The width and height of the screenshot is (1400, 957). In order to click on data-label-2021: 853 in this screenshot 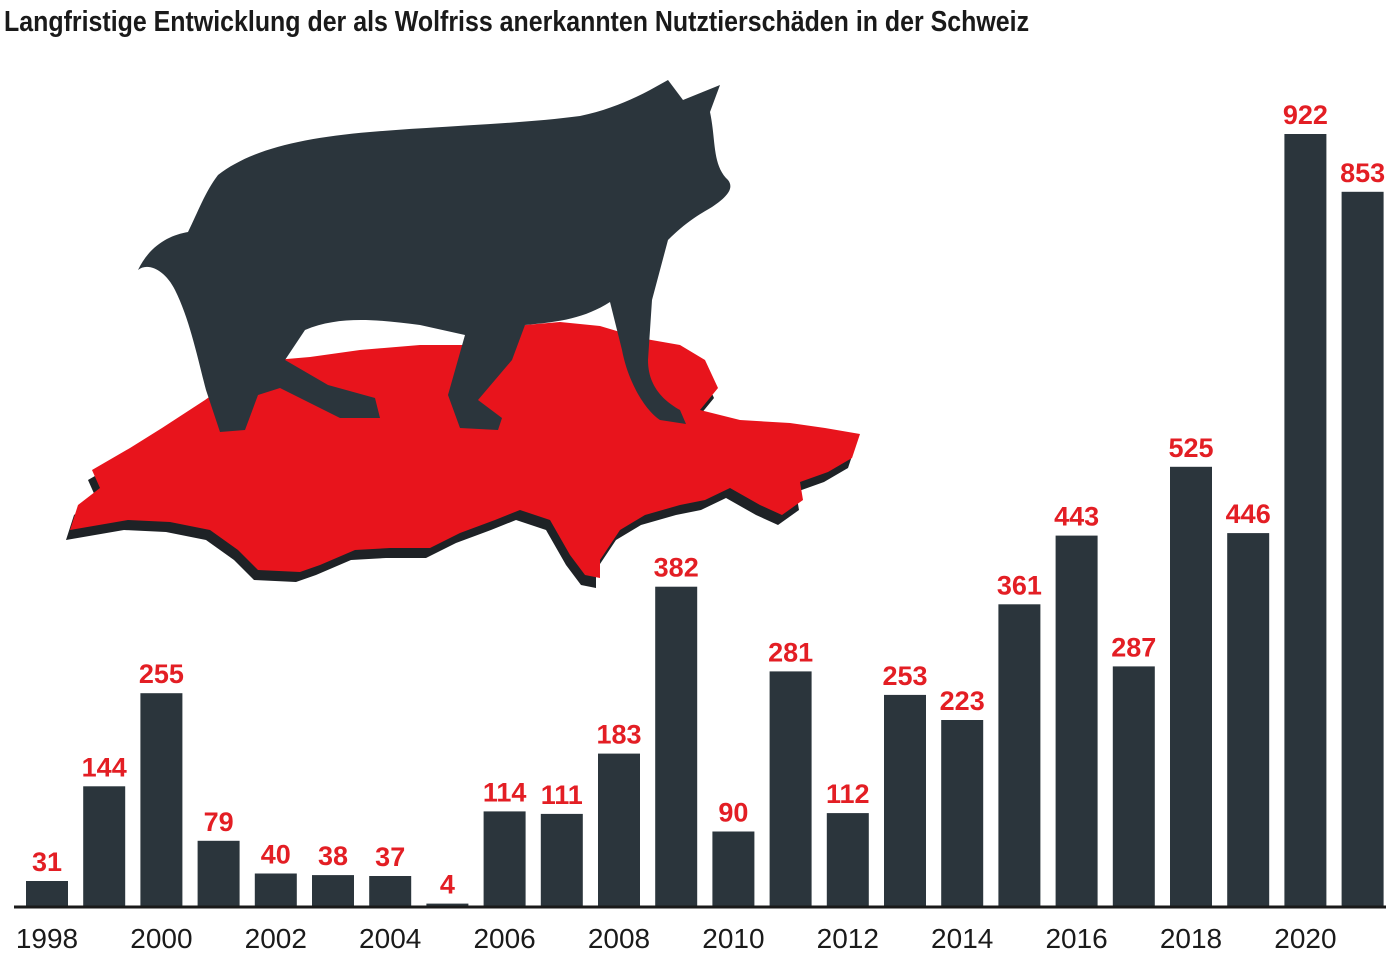, I will do `click(1362, 173)`.